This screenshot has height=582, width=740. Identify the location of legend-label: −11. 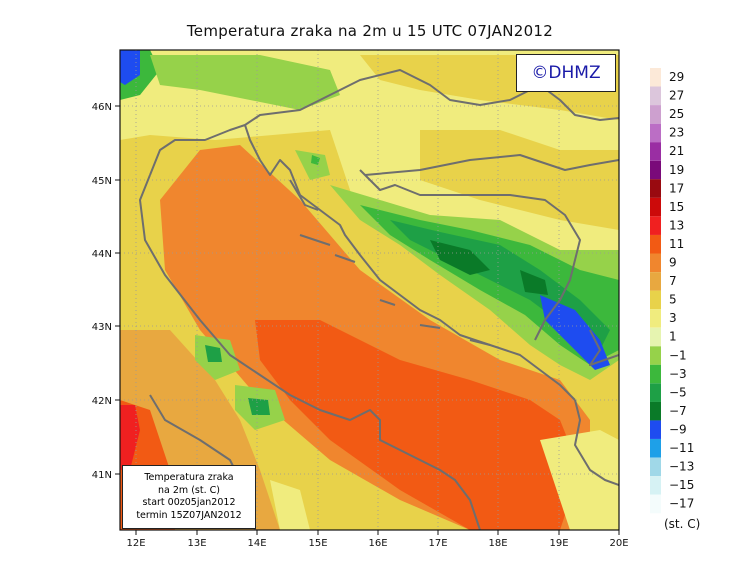
(681, 448).